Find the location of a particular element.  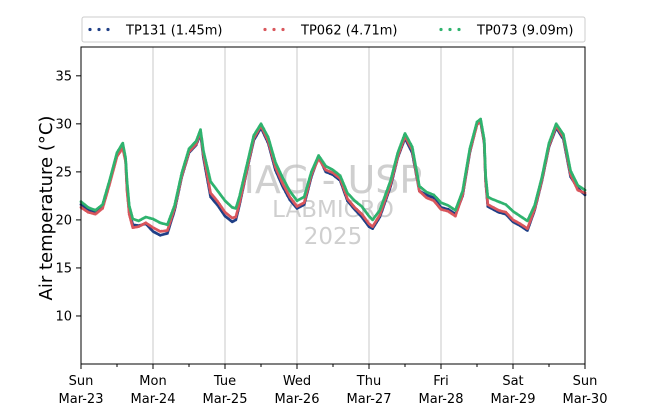

x-tick-day: Thu is located at coordinates (368, 381).